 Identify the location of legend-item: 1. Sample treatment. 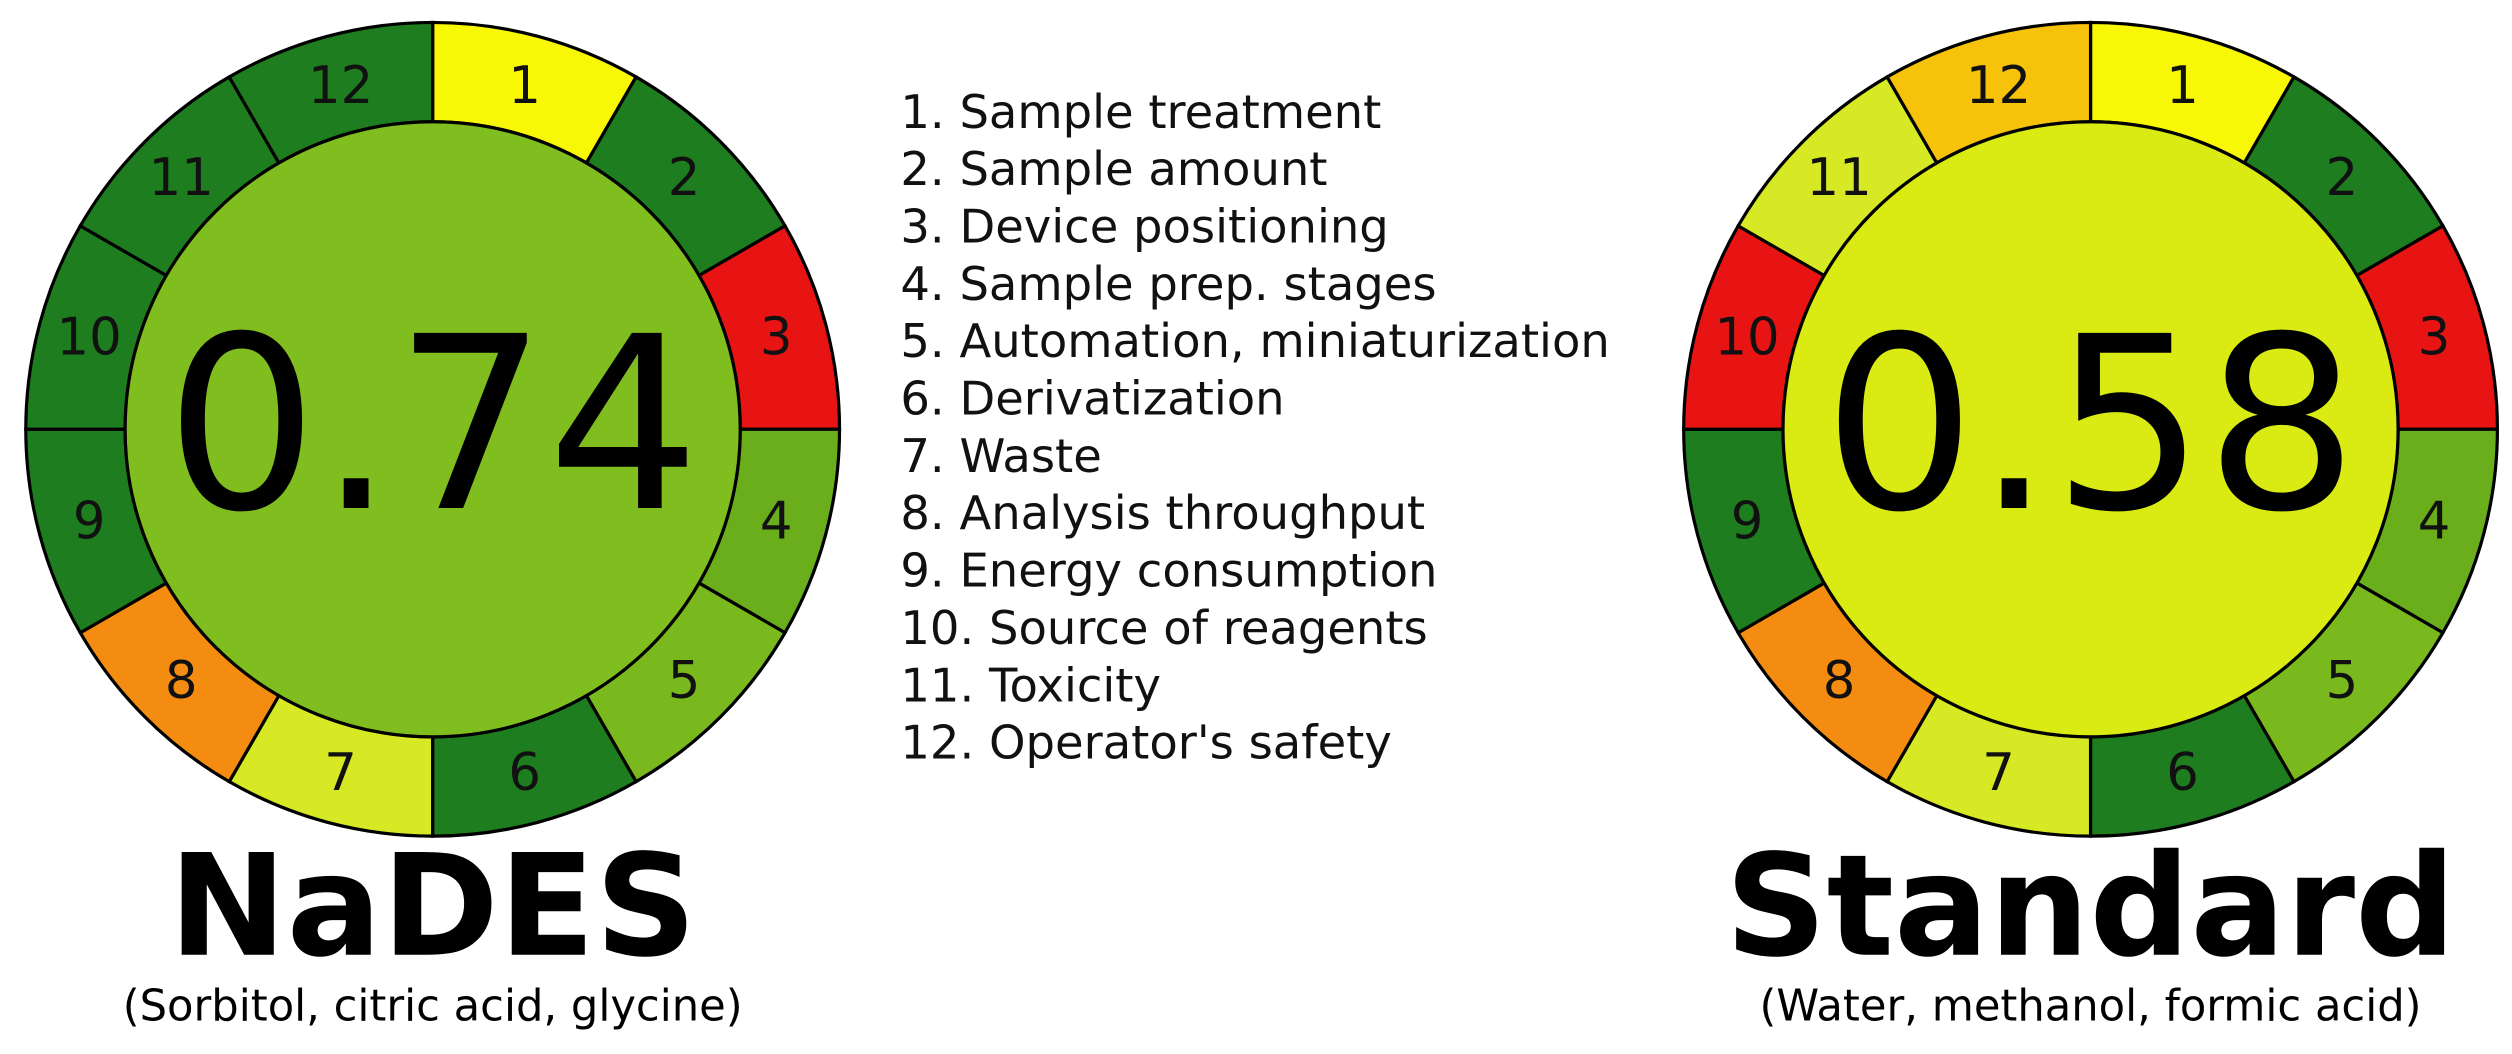
(1140, 112).